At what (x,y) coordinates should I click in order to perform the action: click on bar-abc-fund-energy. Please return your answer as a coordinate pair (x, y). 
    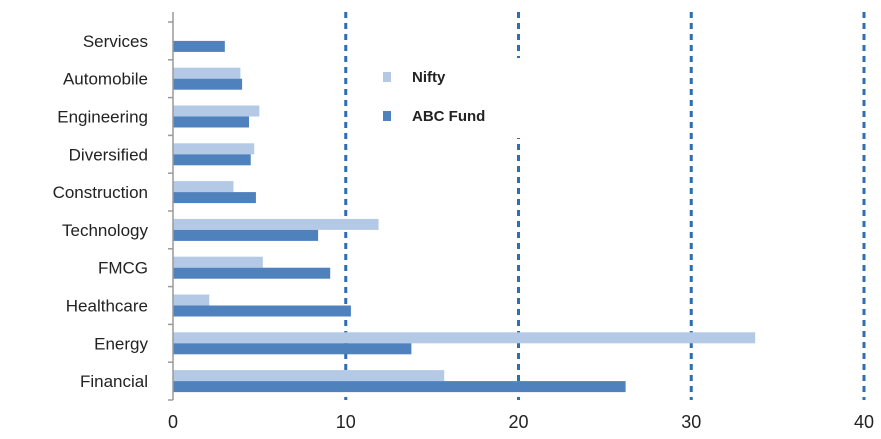
    Looking at the image, I should click on (292, 349).